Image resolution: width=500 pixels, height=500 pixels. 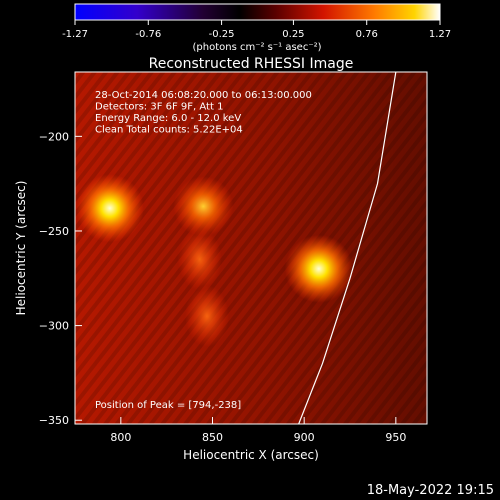 I want to click on colorbar-unit-label: (photons cm⁻² s⁻¹ asec⁻²), so click(x=256, y=47).